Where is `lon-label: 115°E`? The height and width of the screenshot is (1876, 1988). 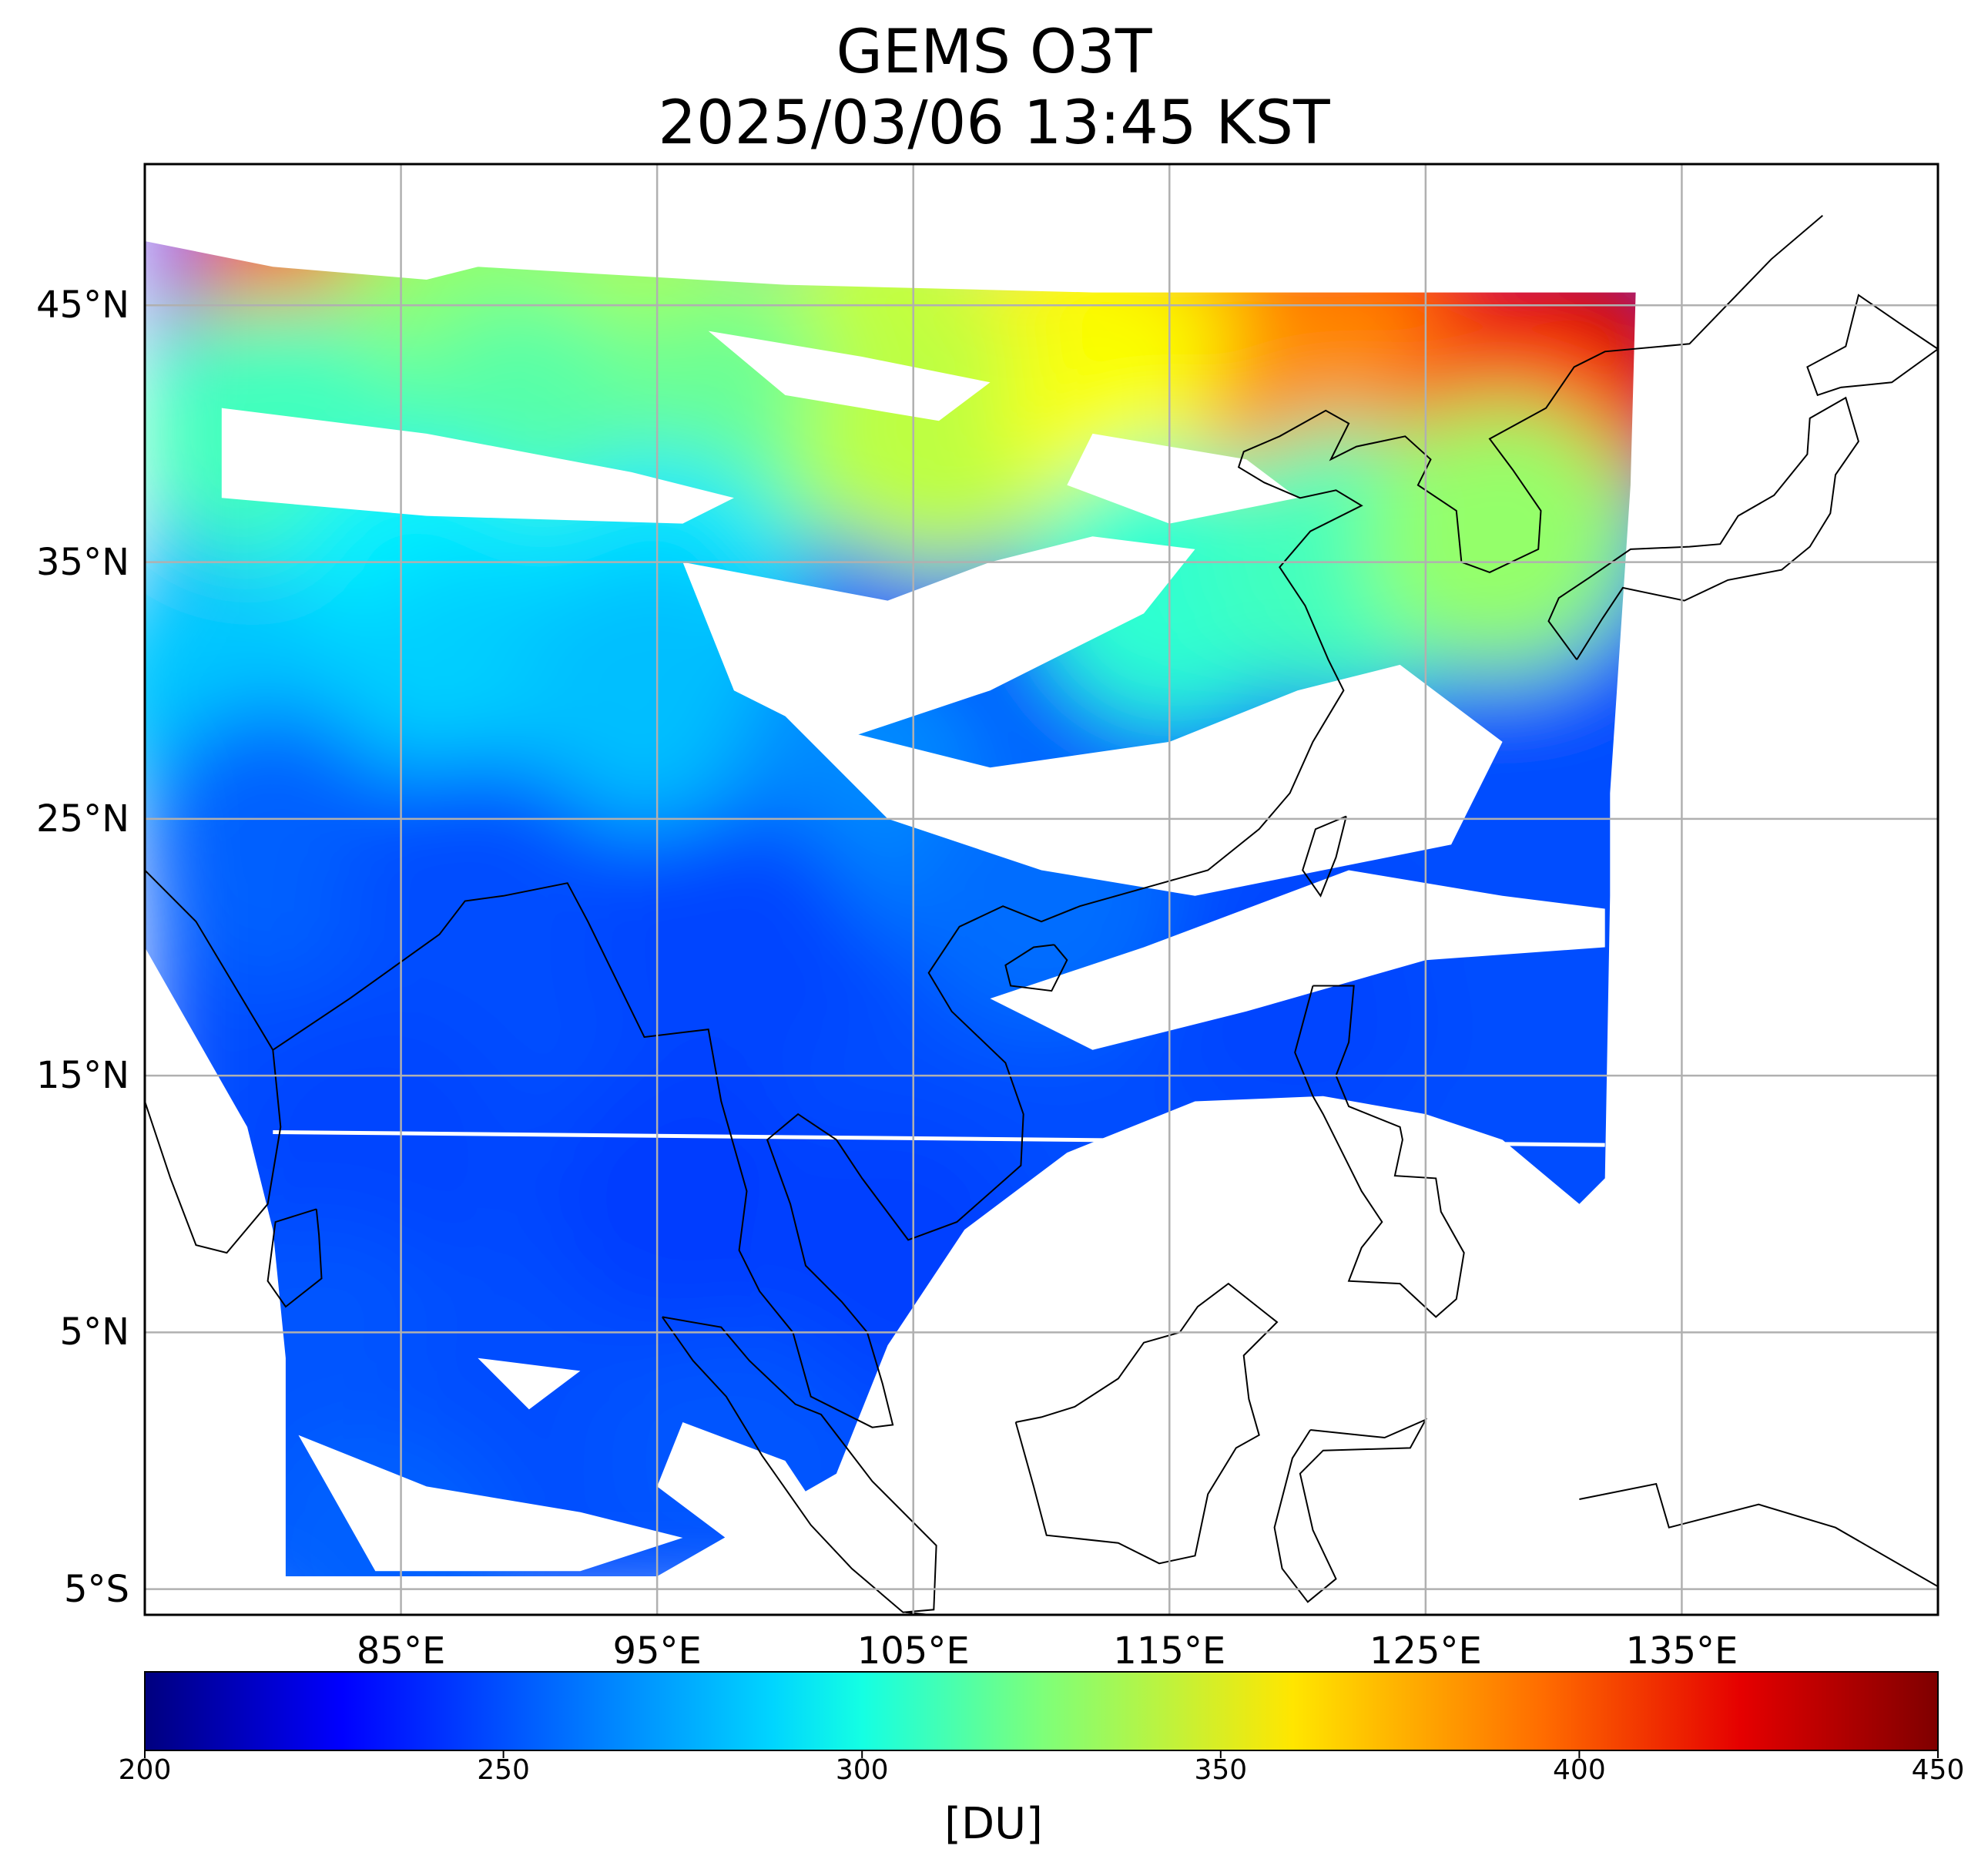
lon-label: 115°E is located at coordinates (1170, 1651).